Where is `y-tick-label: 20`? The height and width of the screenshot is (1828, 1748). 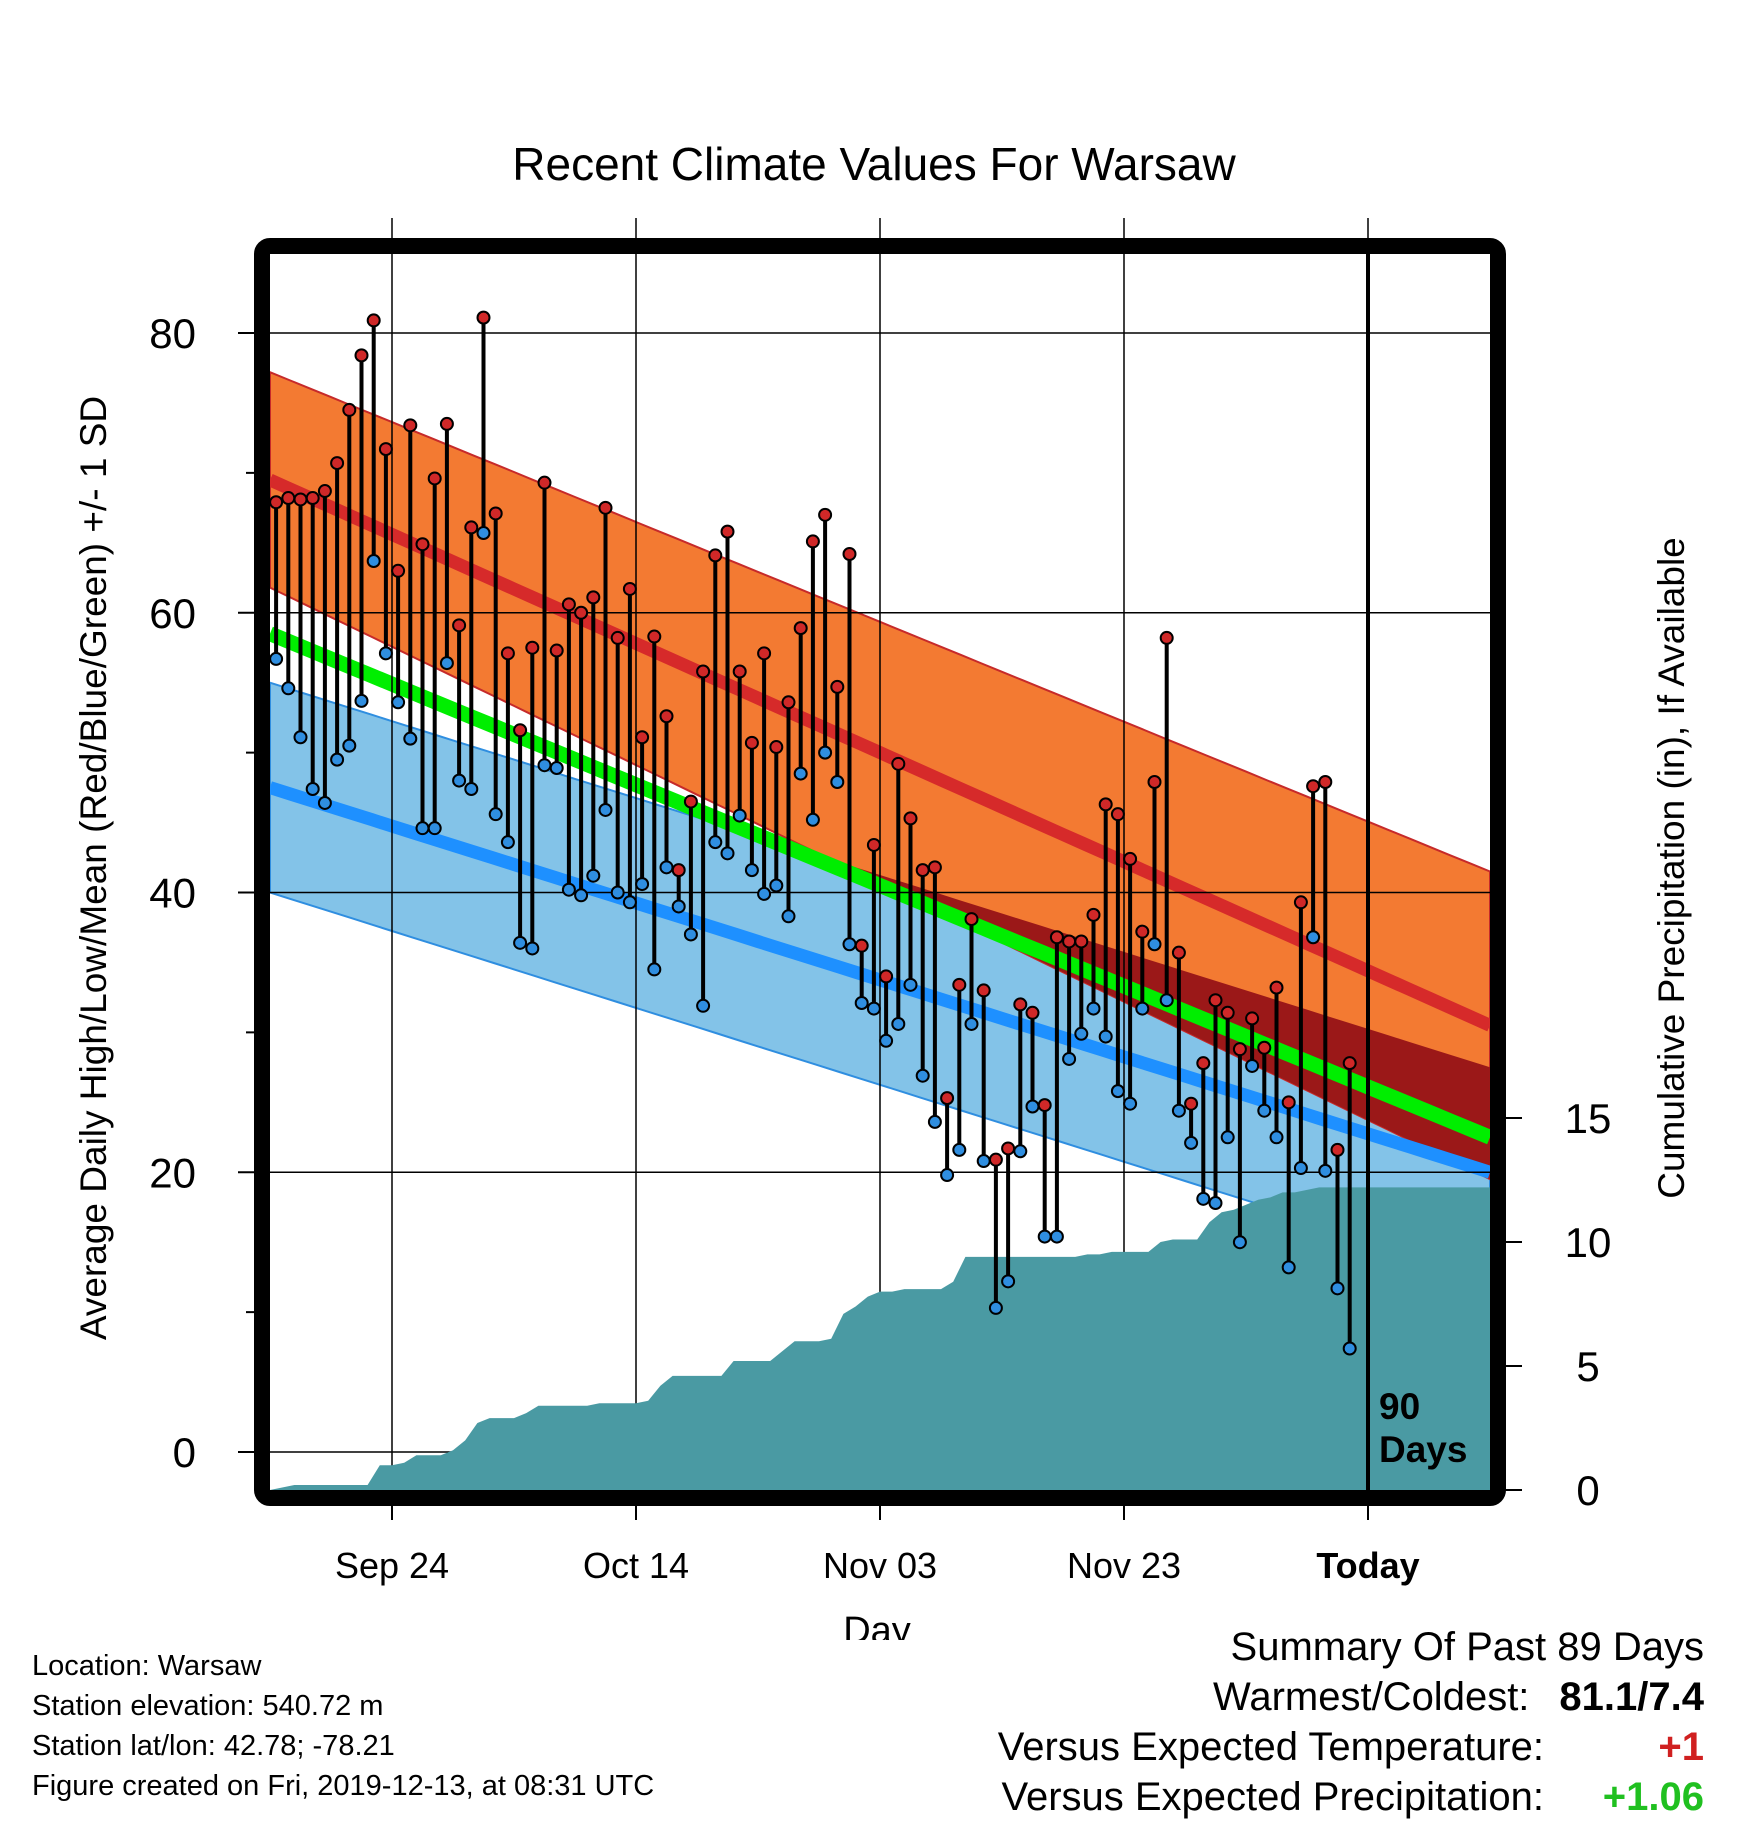 y-tick-label: 20 is located at coordinates (172, 1172).